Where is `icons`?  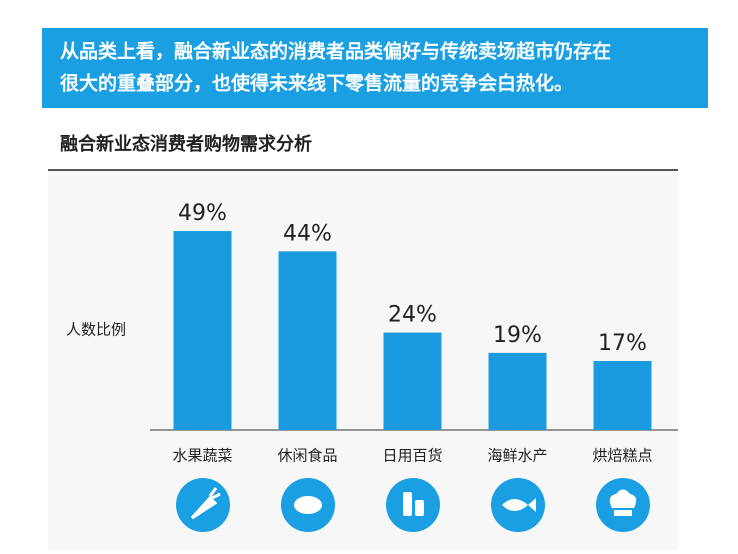
icons is located at coordinates (413, 505).